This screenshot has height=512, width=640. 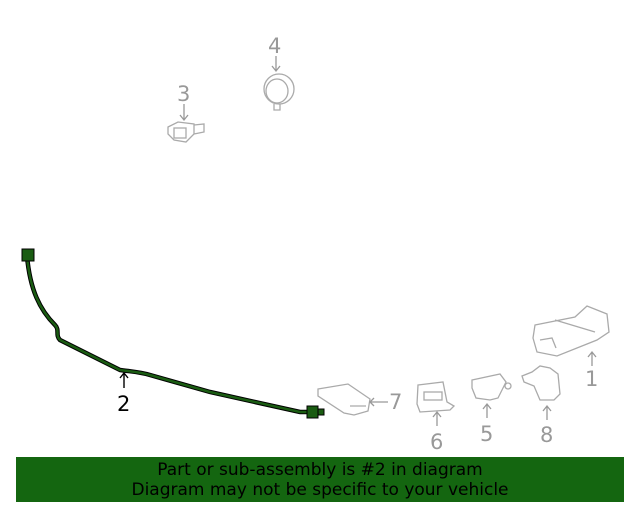 What do you see at coordinates (183, 94) in the screenshot?
I see `callout-3: 3` at bounding box center [183, 94].